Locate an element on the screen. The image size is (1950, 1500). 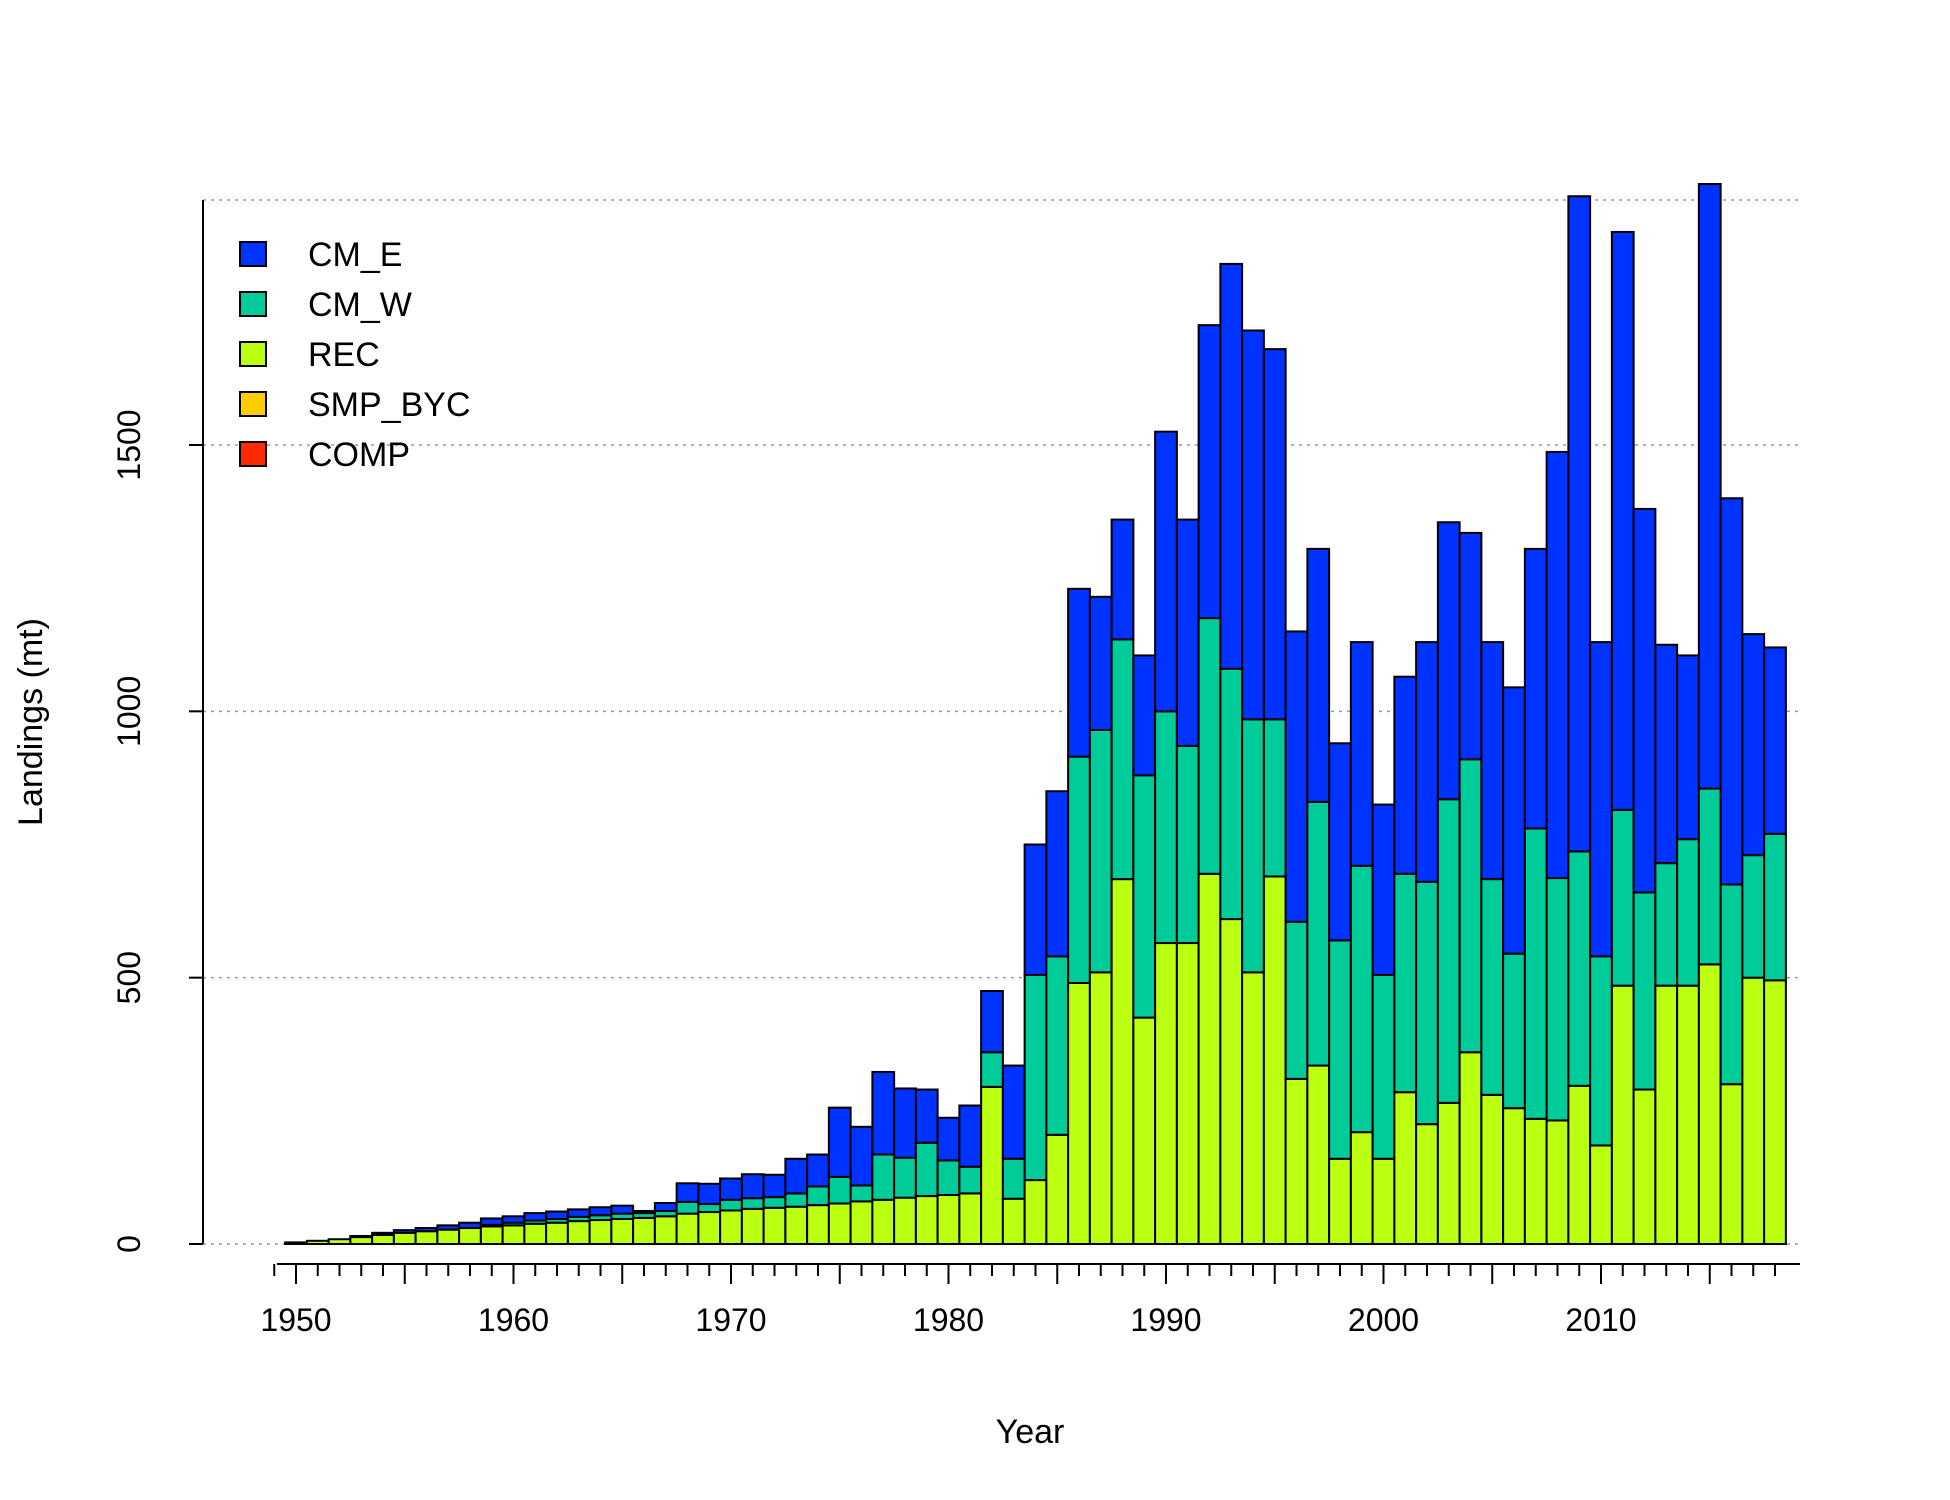
legend-label: CM_E is located at coordinates (355, 255).